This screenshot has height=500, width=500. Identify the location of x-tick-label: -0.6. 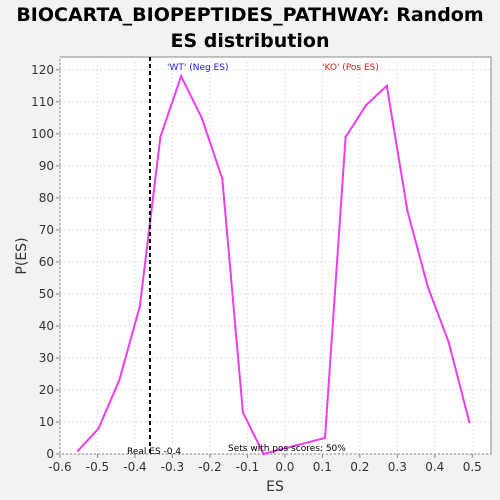
(59, 467).